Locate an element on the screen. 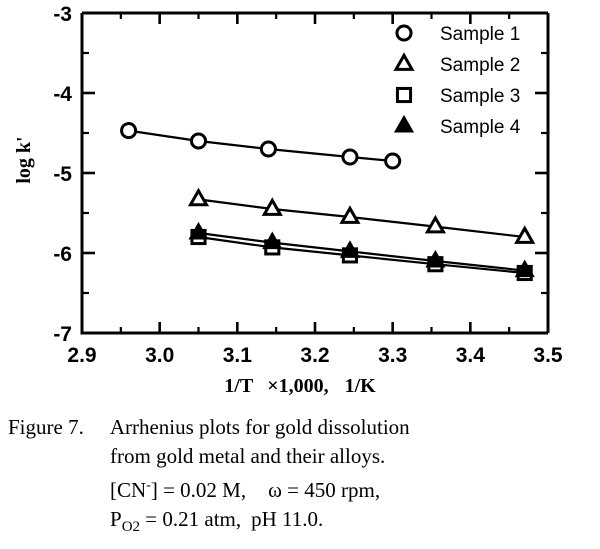  caption-line-3: [CN-] = 0.02 M, ω = 450 rpm, is located at coordinates (300, 488).